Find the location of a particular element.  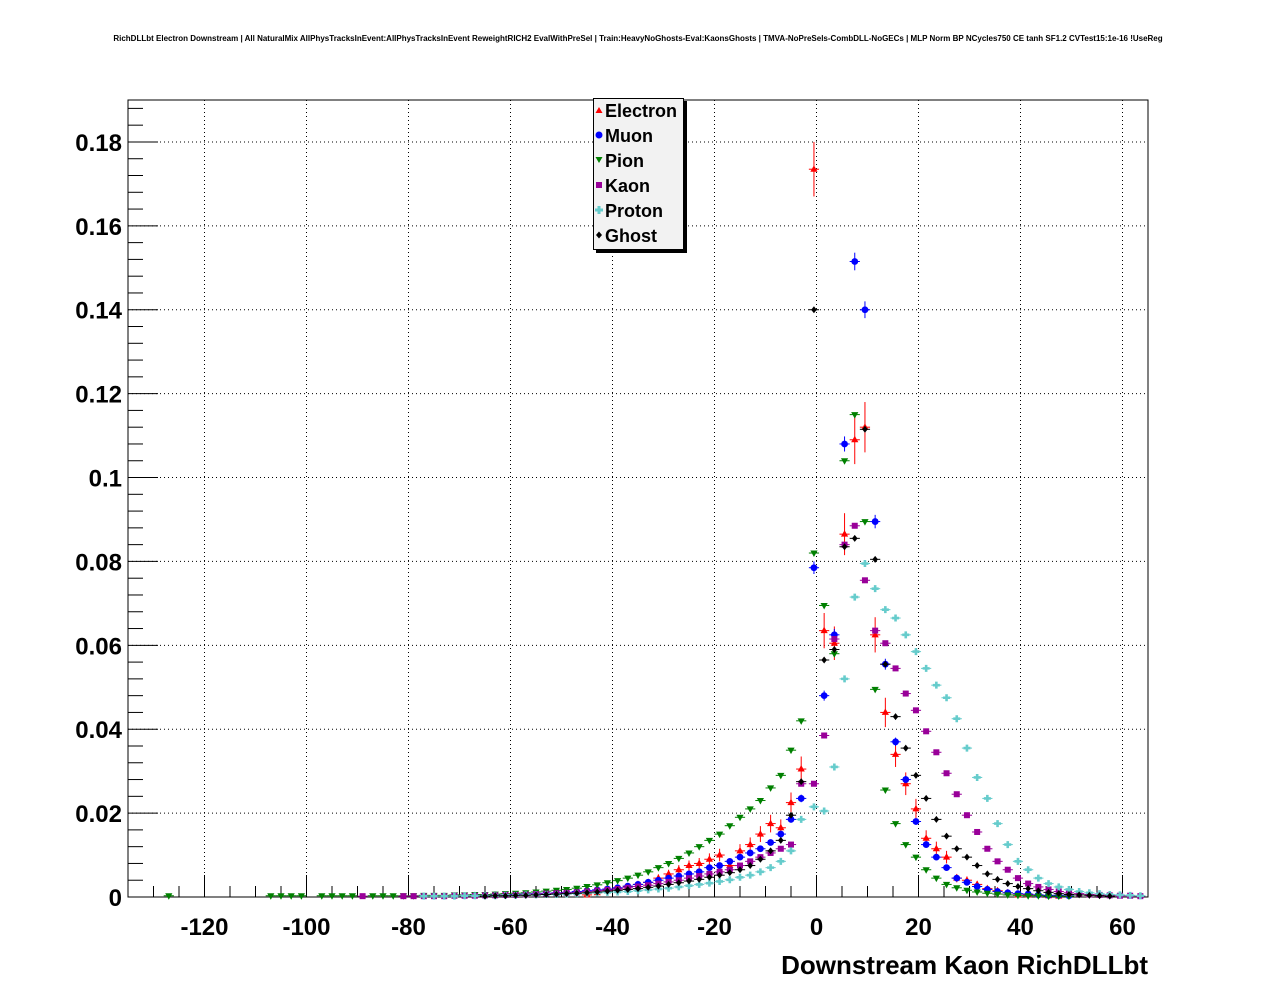

y-tick-label: 0.04 is located at coordinates (98, 730).